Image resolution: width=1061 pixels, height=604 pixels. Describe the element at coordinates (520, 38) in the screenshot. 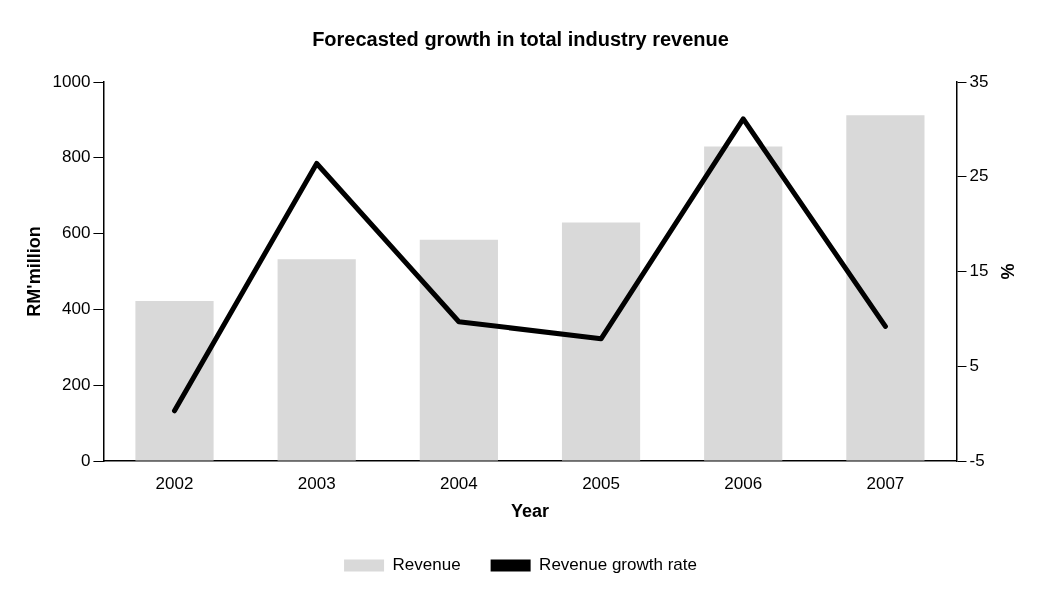

I see `chart-title: Forecasted growth in total industry revenue` at that location.